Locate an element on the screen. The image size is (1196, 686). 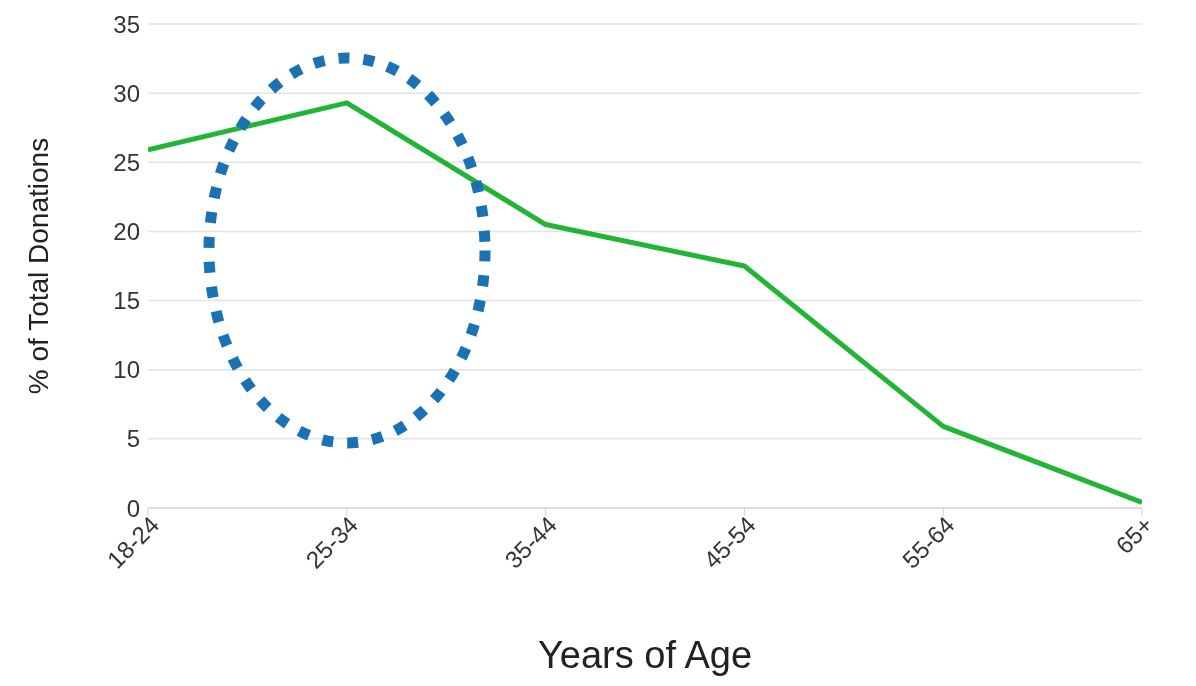
y-tick-label: 35 is located at coordinates (126, 24).